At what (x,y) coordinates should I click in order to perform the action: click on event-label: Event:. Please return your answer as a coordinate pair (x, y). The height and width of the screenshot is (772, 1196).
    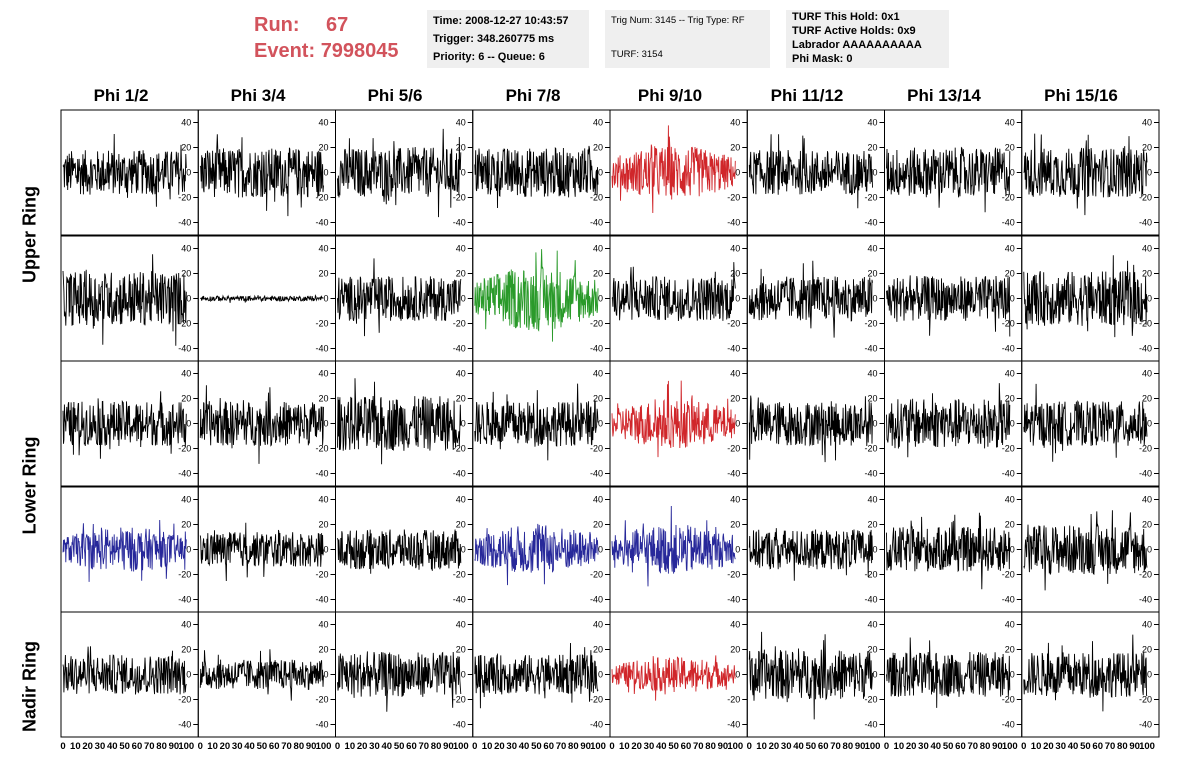
    Looking at the image, I should click on (285, 51).